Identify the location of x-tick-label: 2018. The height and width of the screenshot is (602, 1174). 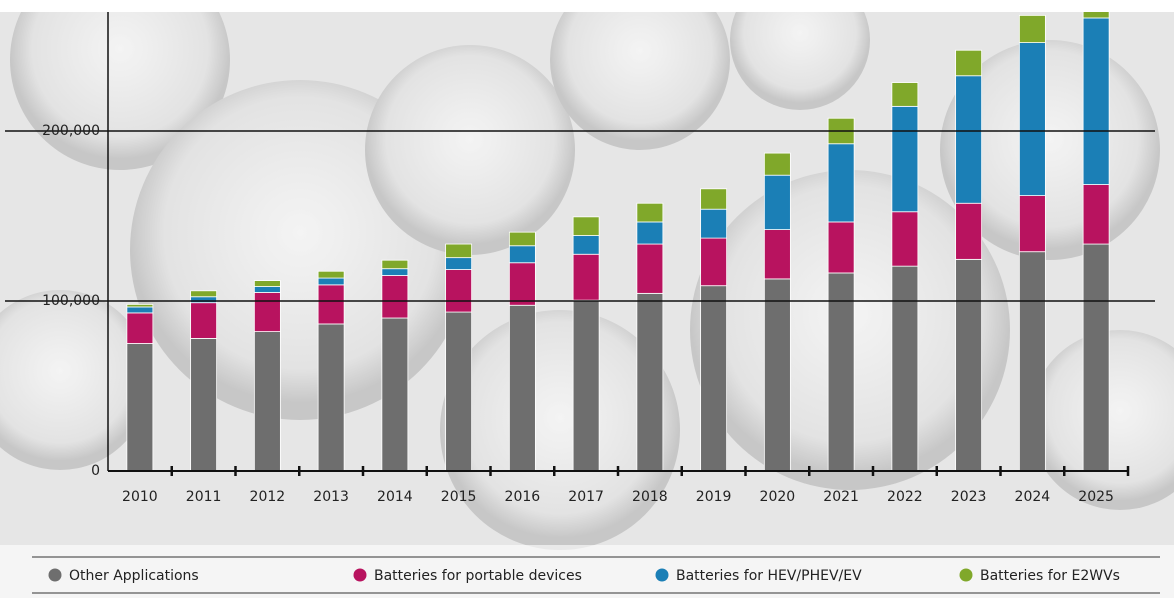
(650, 497).